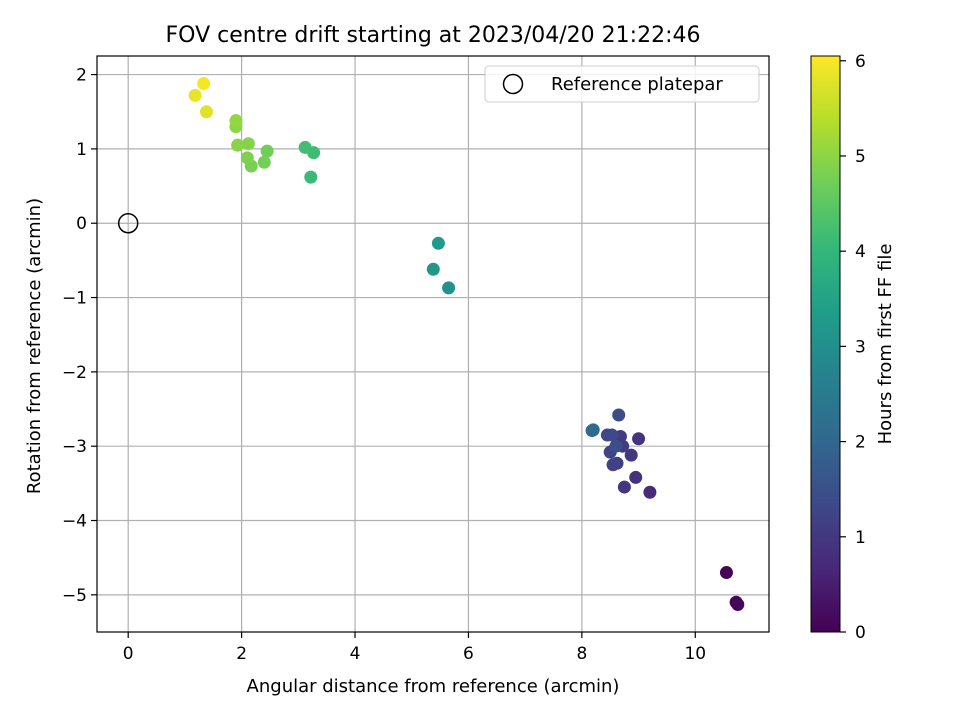 The image size is (960, 720). What do you see at coordinates (81, 76) in the screenshot?
I see `y-tick-label: 2` at bounding box center [81, 76].